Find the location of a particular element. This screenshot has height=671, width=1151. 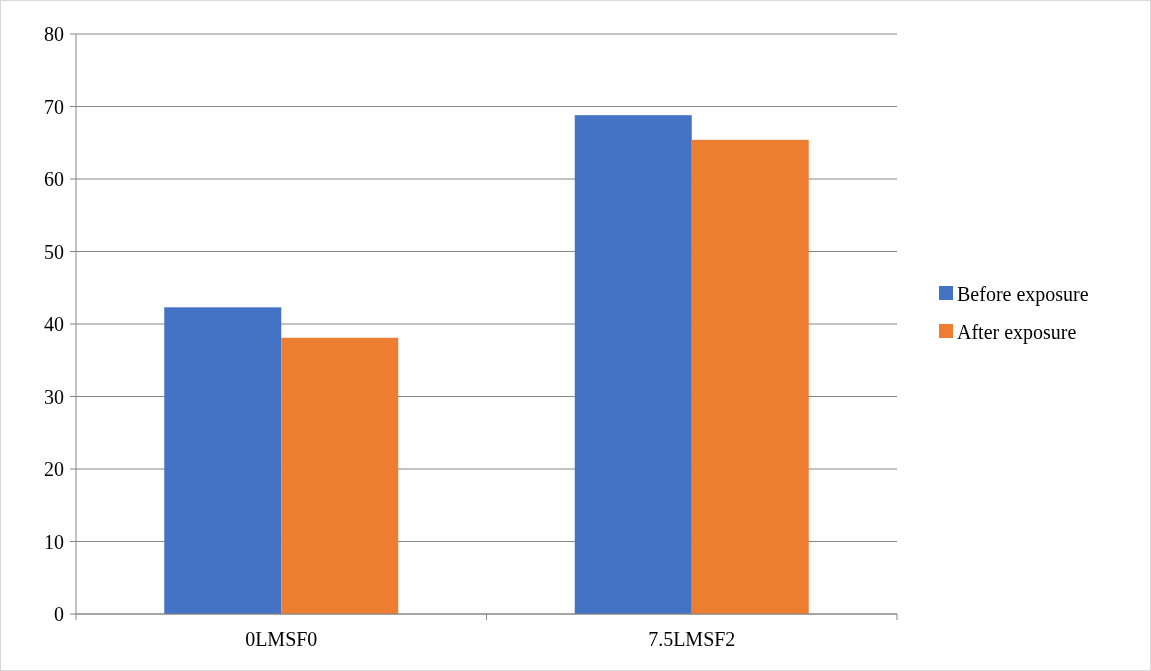

y-tick-label: 70 is located at coordinates (54, 106).